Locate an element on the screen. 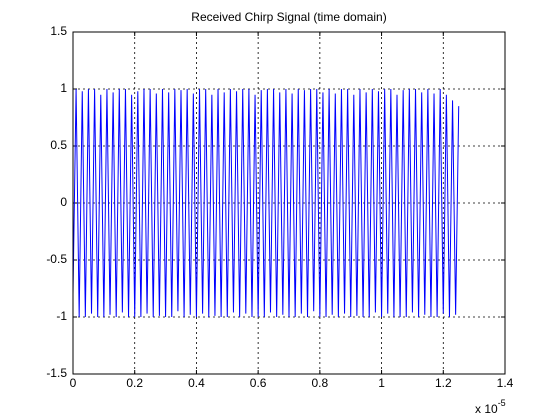 This screenshot has height=420, width=560. y-tick-label: 0.5 is located at coordinates (58, 145).